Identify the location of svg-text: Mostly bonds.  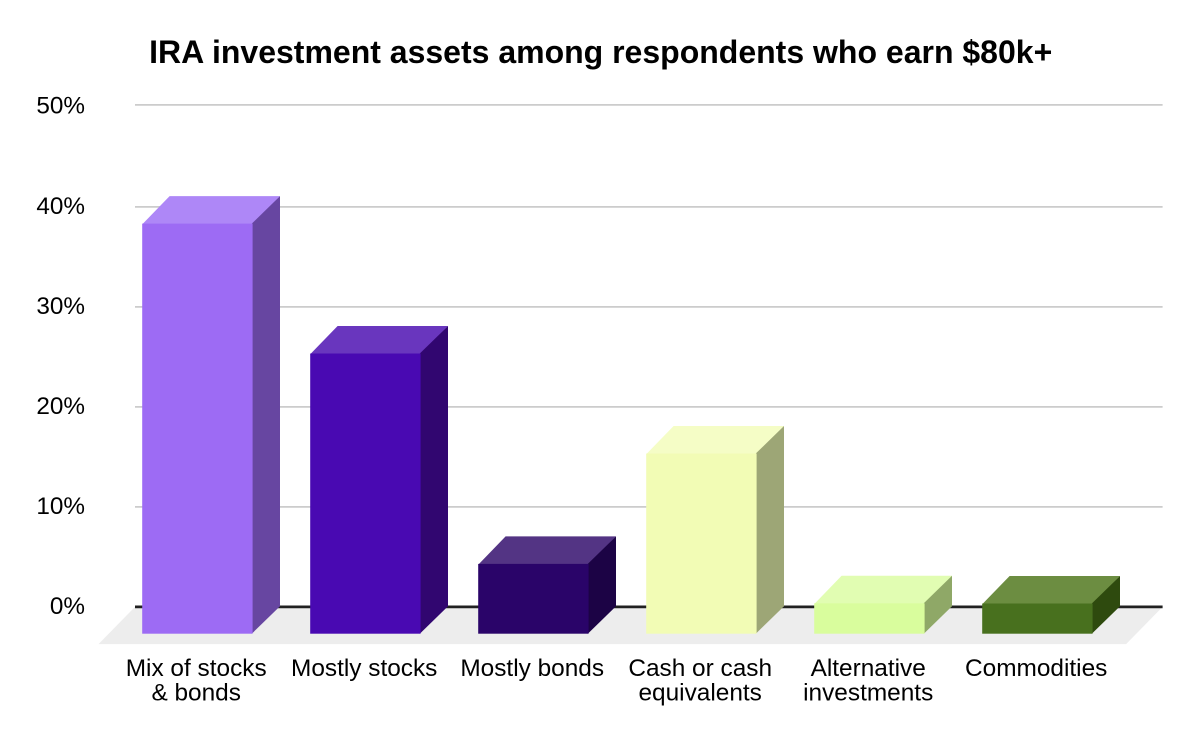
(532, 668).